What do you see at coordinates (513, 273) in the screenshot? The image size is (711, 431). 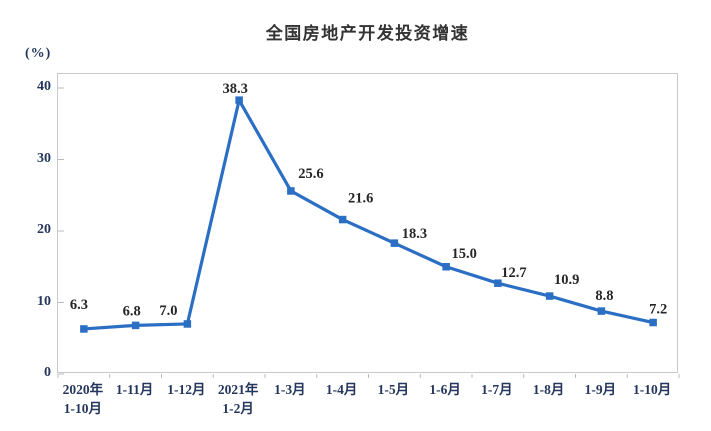 I see `data-point-label: 12.7` at bounding box center [513, 273].